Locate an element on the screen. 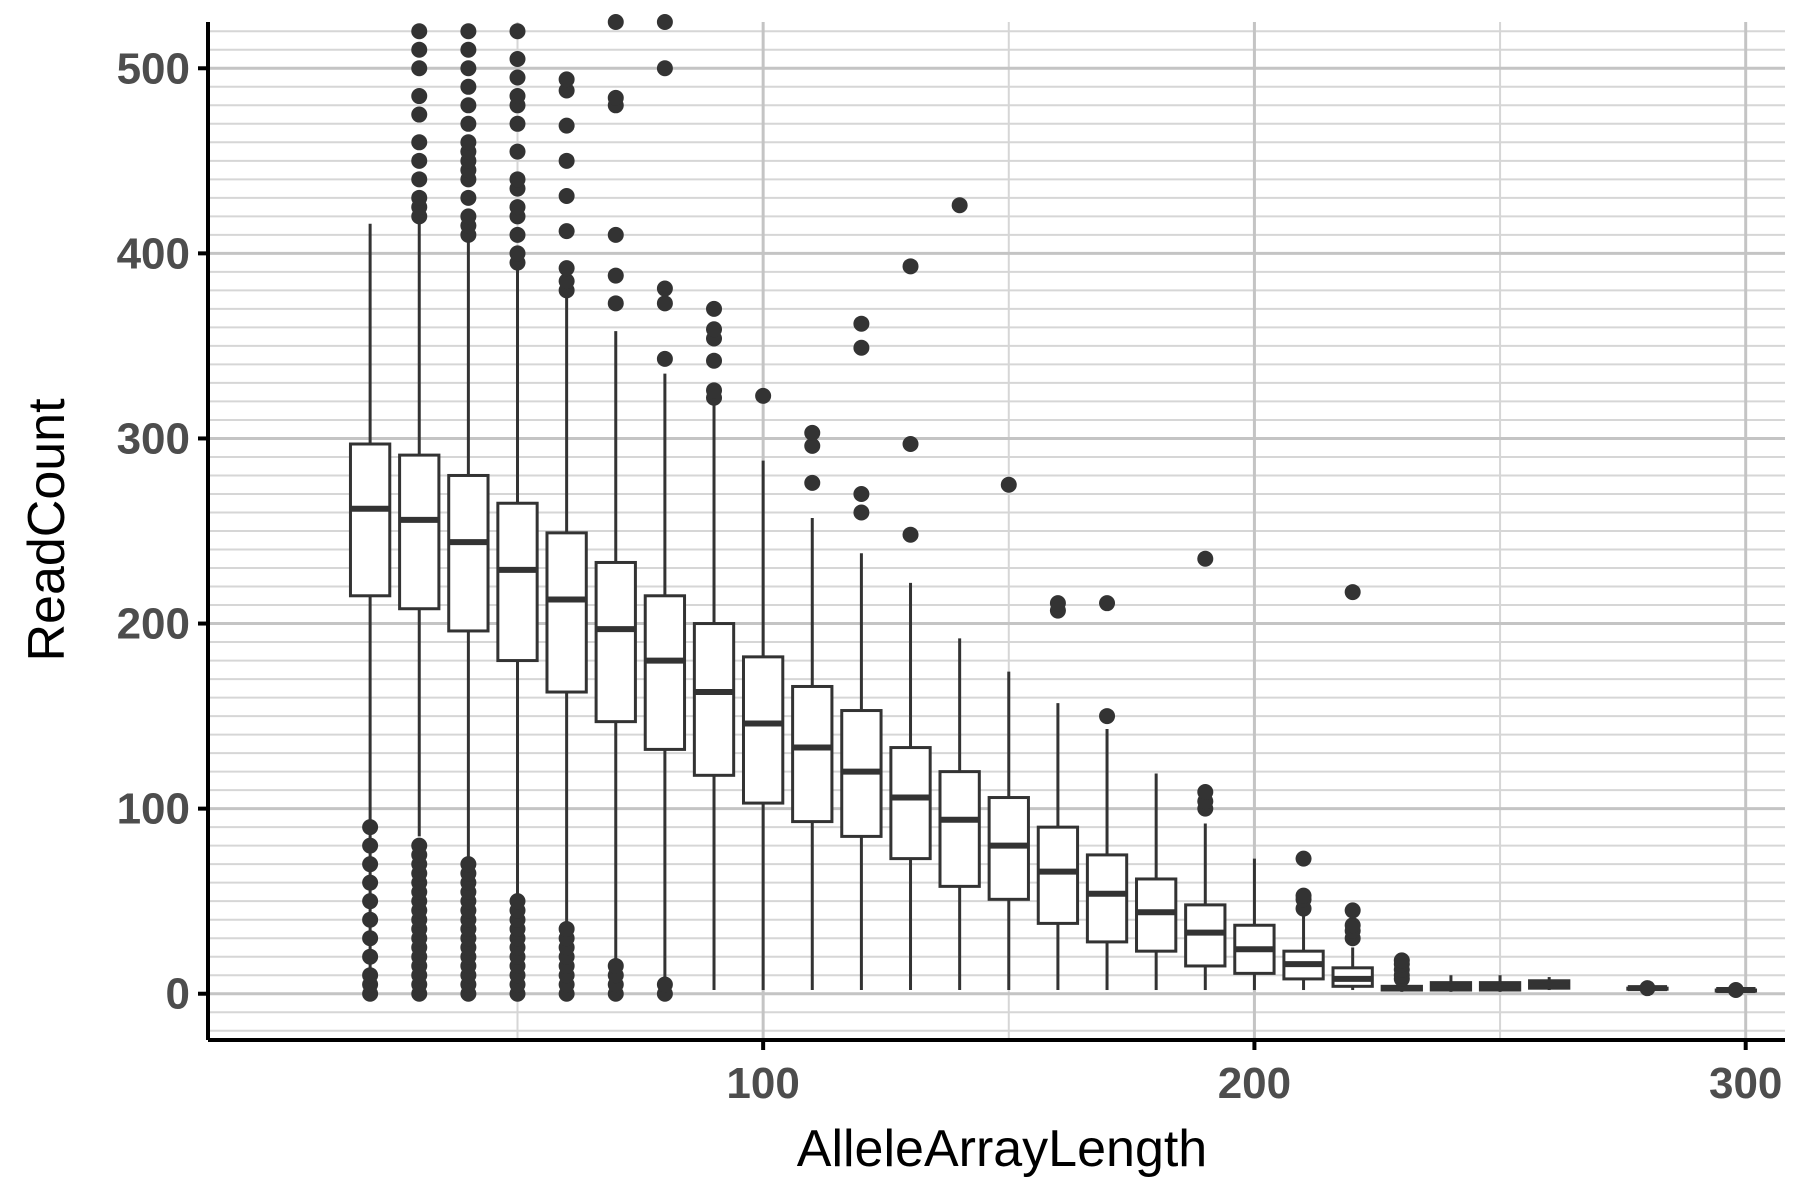 The image size is (1800, 1200). y-tick-label: 300 is located at coordinates (153, 438).